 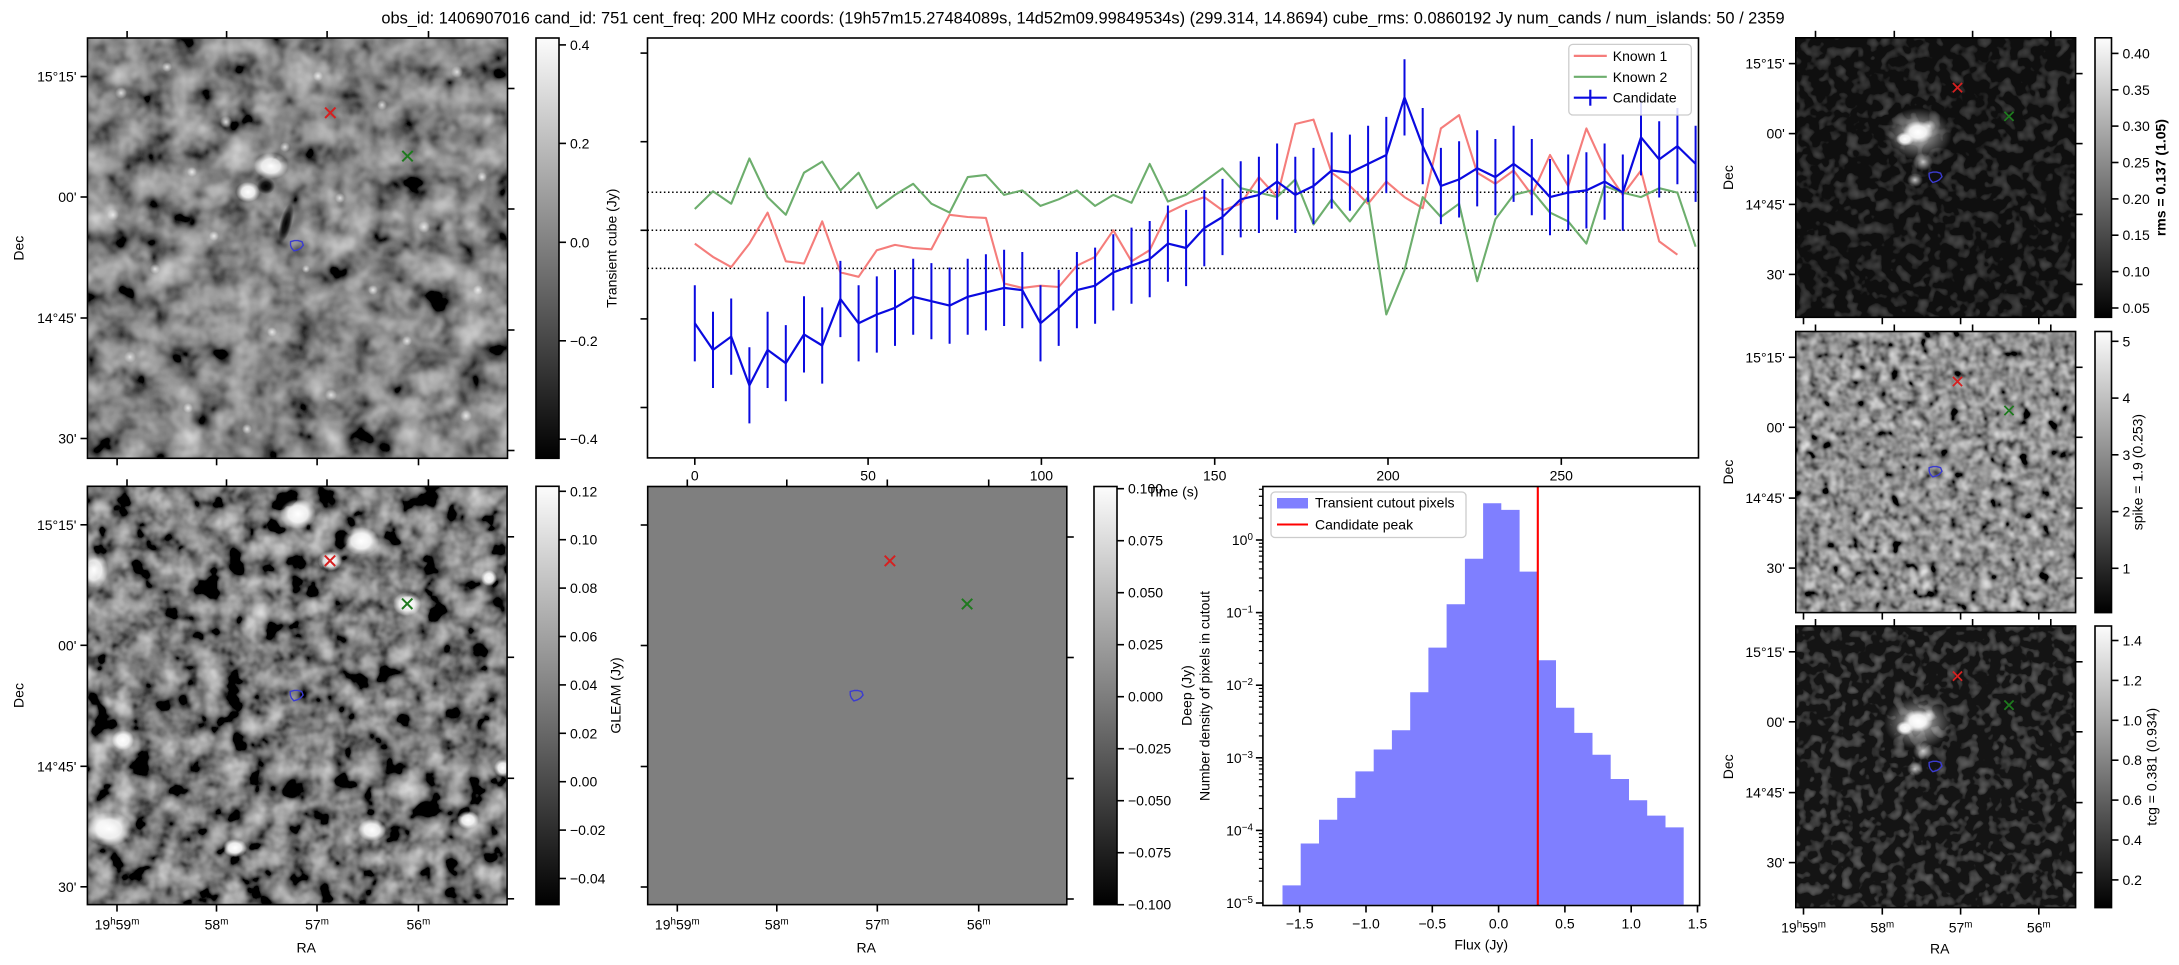 I want to click on svg-text: 0.075, so click(x=1145, y=541).